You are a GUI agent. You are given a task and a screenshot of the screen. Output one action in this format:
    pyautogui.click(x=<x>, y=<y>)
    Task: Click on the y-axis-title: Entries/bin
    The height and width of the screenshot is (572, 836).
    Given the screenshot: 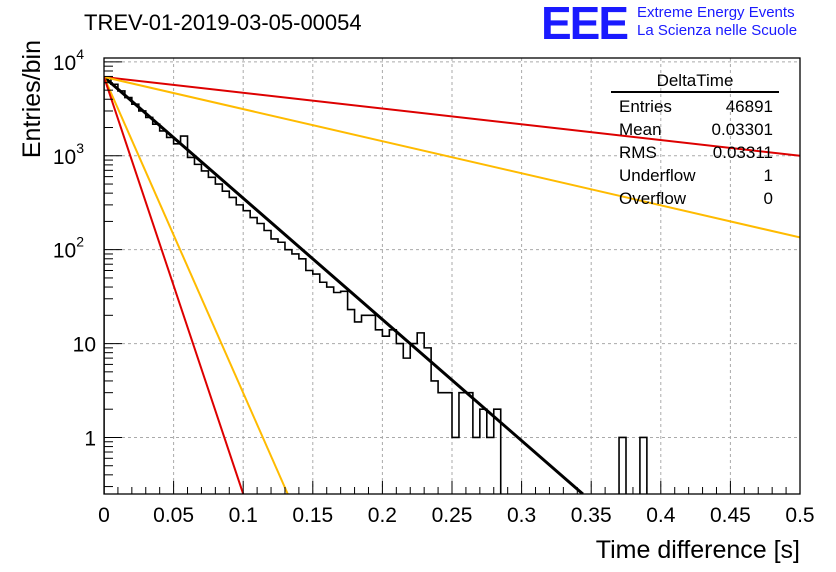 What is the action you would take?
    pyautogui.click(x=32, y=99)
    